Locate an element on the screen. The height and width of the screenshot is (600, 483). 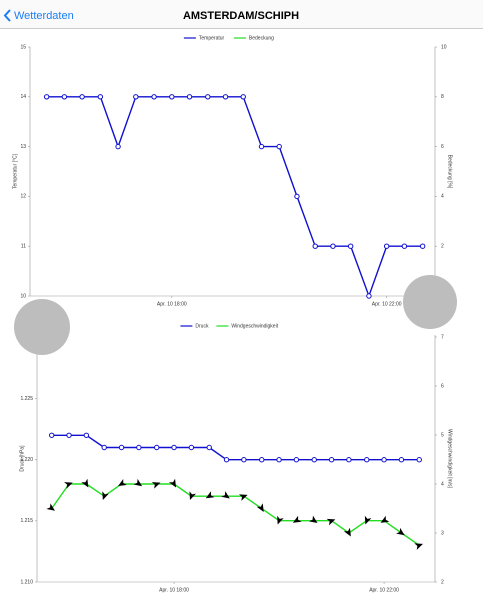
legend-label: Windgeschwindigkeit is located at coordinates (254, 326).